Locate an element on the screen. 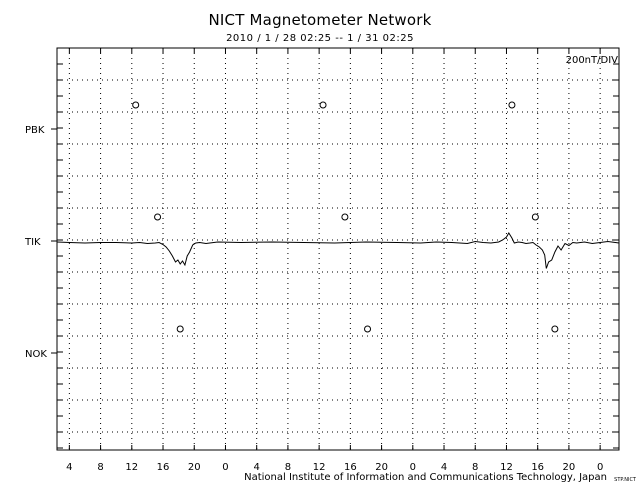 The image size is (640, 500). chart-subtitle: 2010 / 1 / 28 02:25 -- 1 / 31 02:25 is located at coordinates (320, 38).